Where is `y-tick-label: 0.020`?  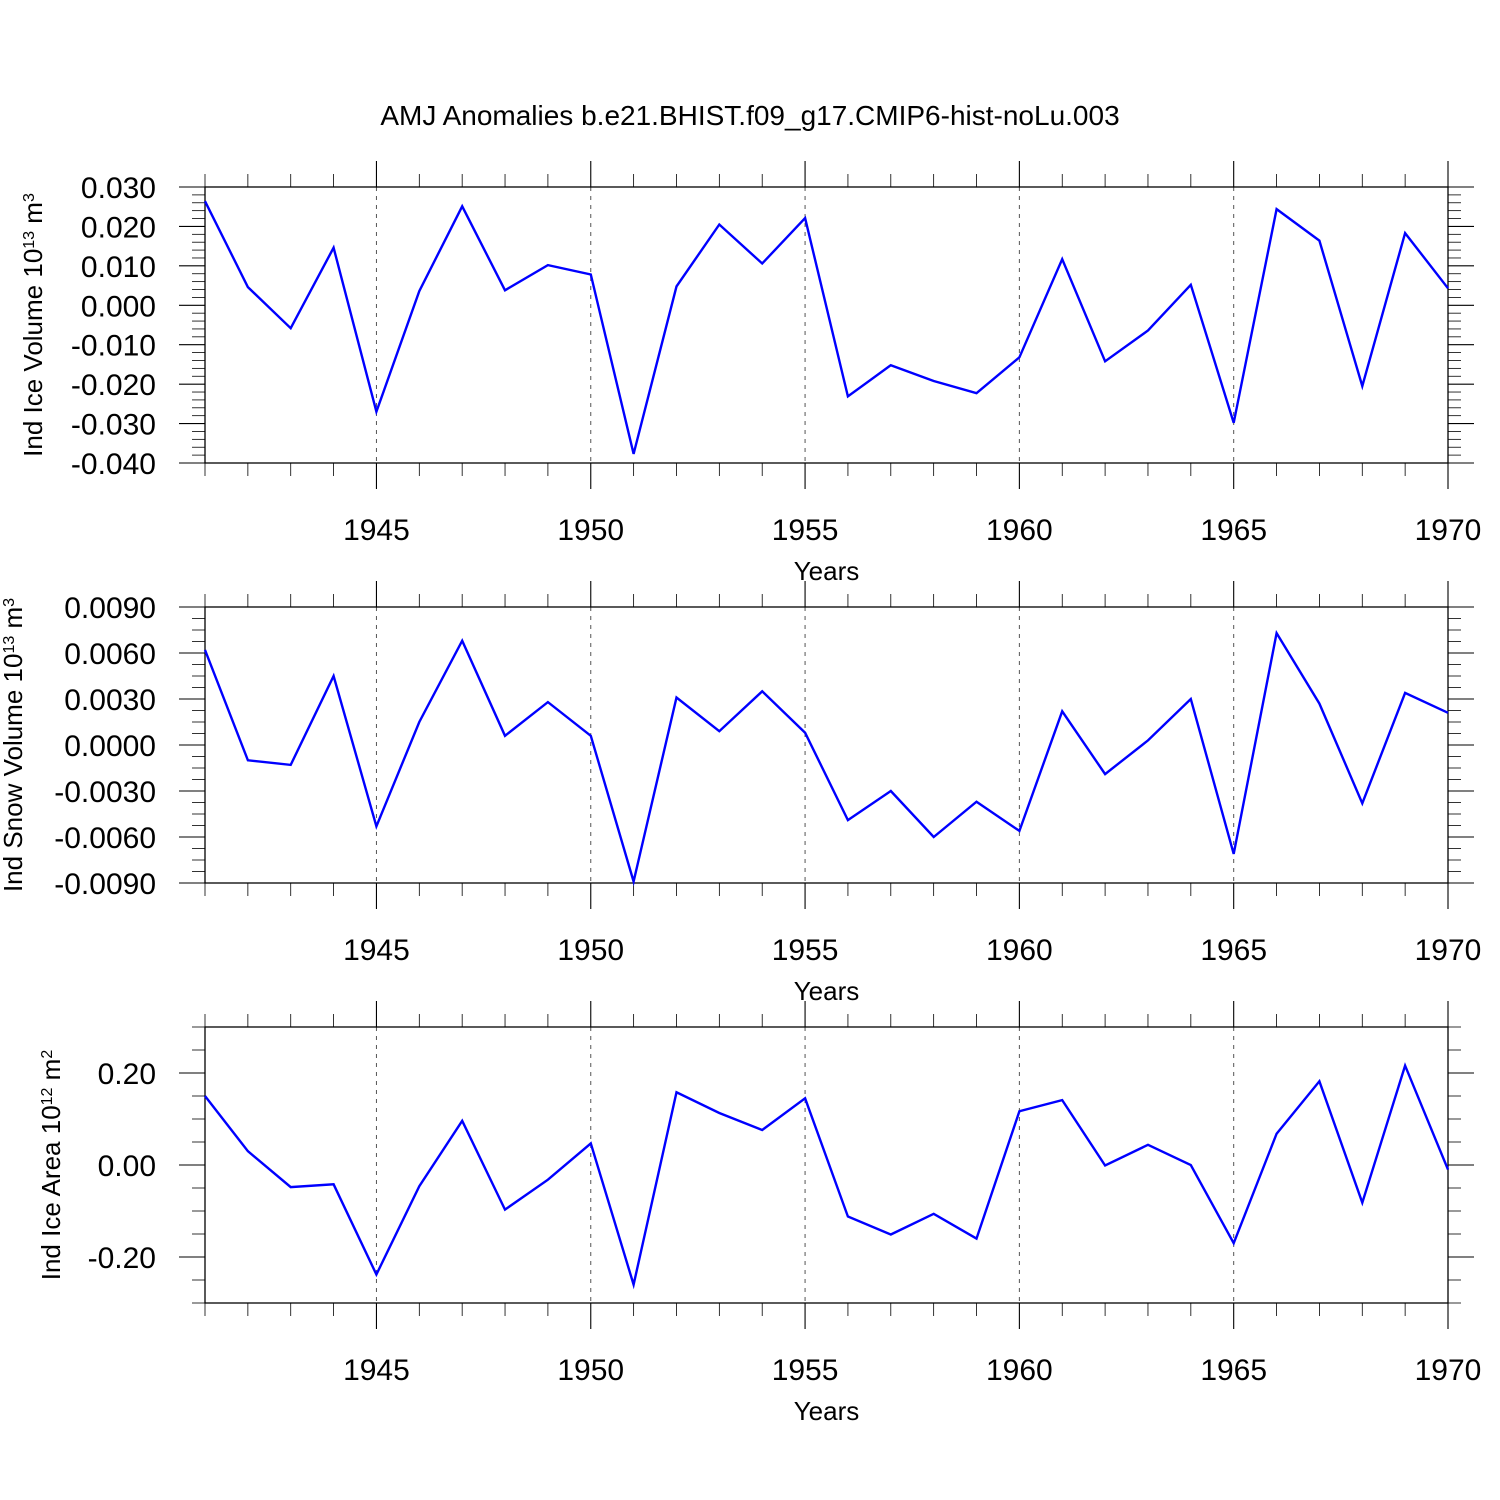 y-tick-label: 0.020 is located at coordinates (118, 227).